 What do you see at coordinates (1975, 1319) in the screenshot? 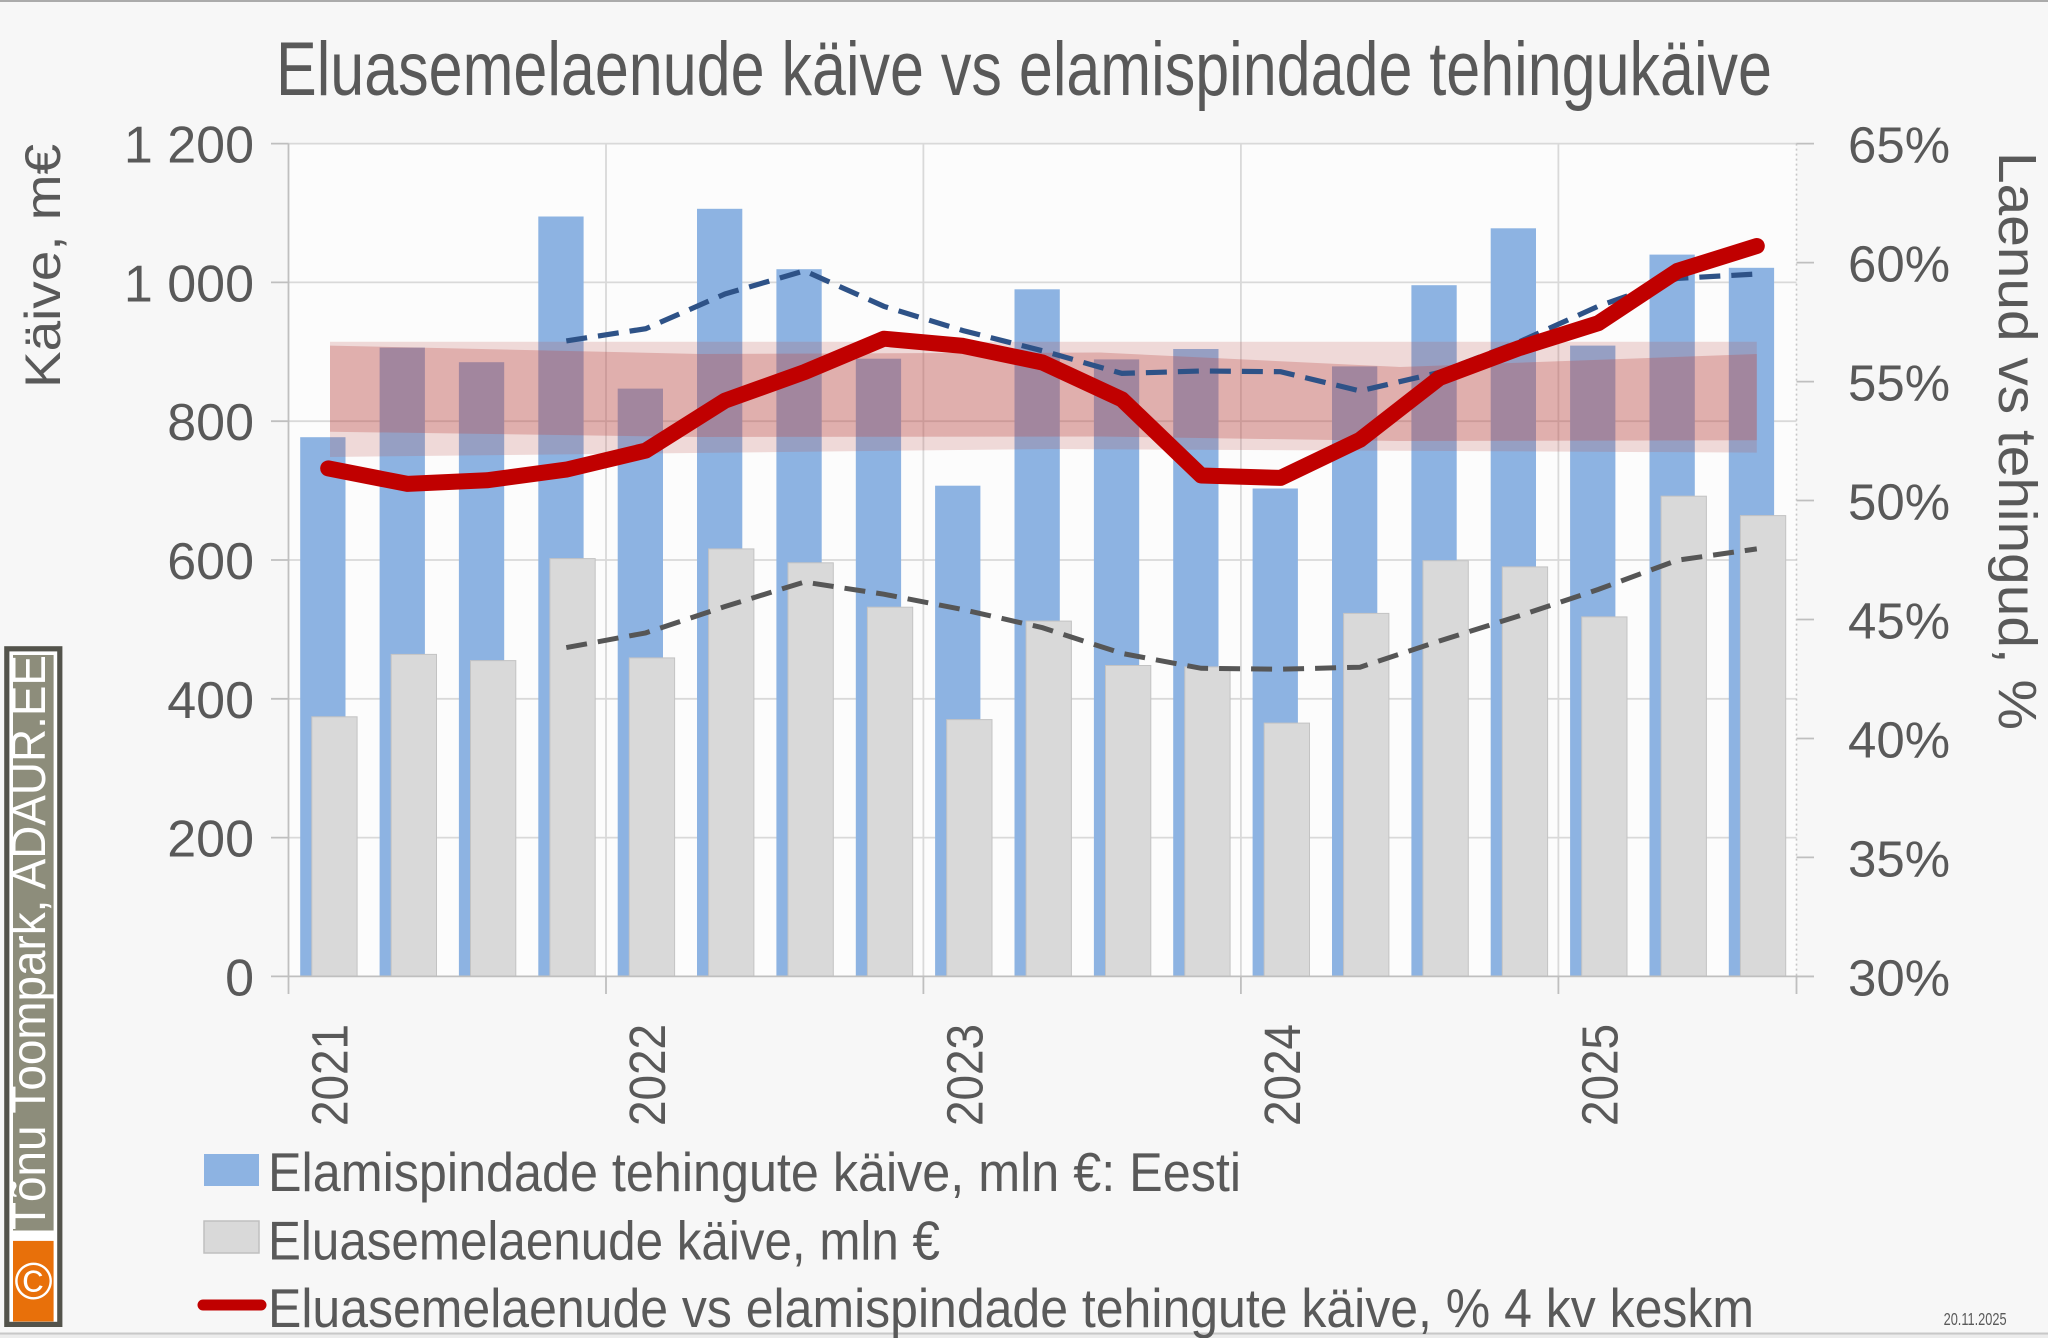
I see `svg-text: 20.11.2025` at bounding box center [1975, 1319].